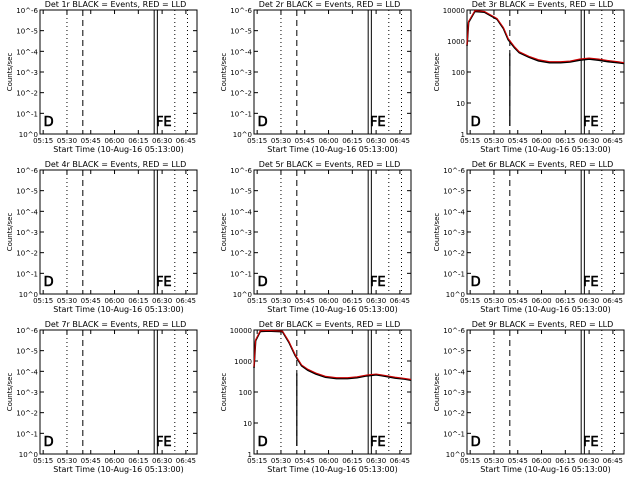  Describe the element at coordinates (330, 164) in the screenshot. I see `panel-title: Det 5r BLACK = Events, RED = LLD` at that location.